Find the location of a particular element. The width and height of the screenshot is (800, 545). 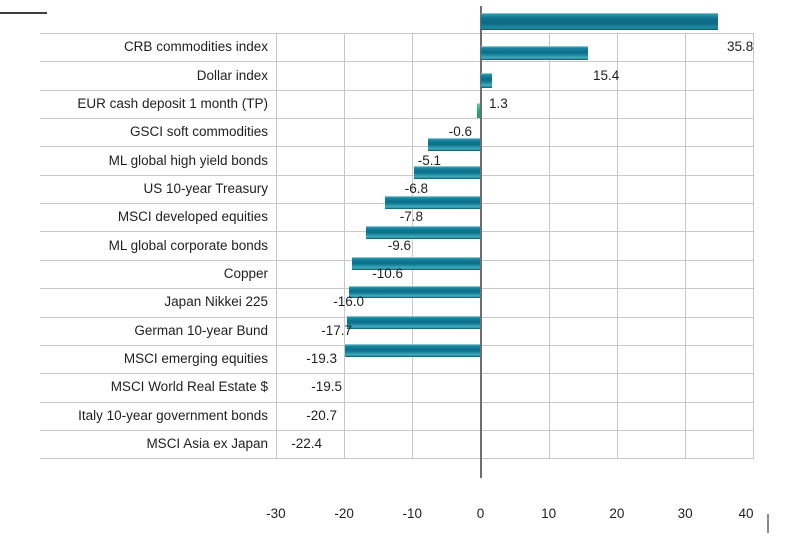

value-label: 35.8 is located at coordinates (740, 47).